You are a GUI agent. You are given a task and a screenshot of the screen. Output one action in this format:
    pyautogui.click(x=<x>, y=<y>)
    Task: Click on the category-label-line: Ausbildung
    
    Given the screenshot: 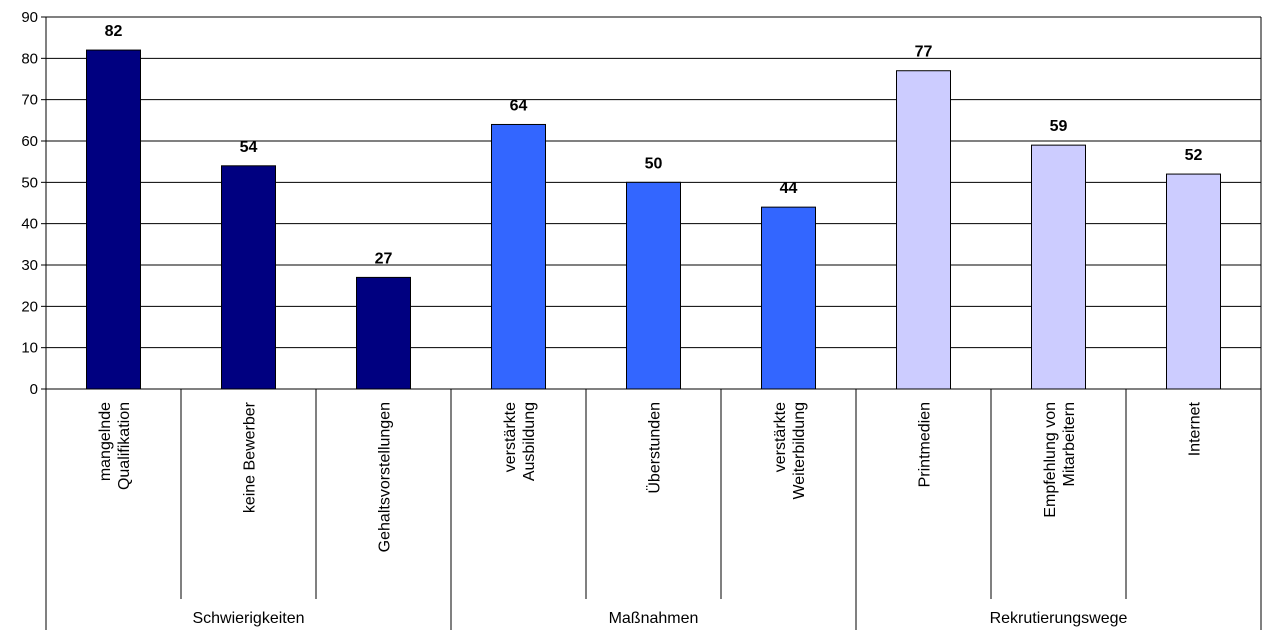 What is the action you would take?
    pyautogui.click(x=529, y=441)
    